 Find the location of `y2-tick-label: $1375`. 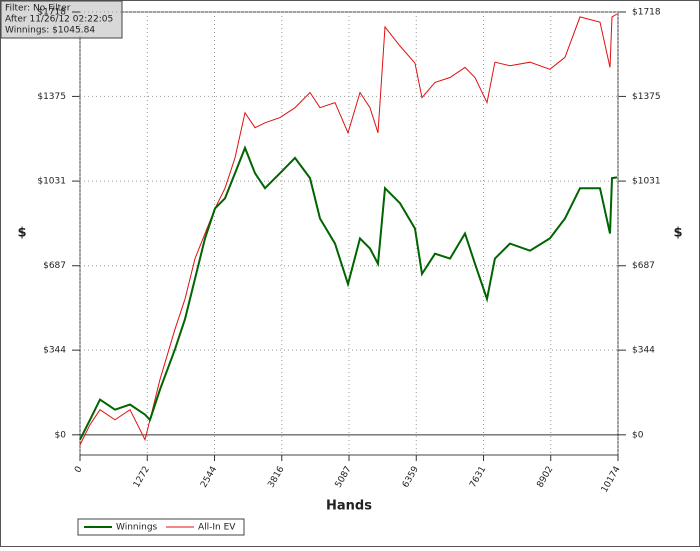

y2-tick-label: $1375 is located at coordinates (646, 97).